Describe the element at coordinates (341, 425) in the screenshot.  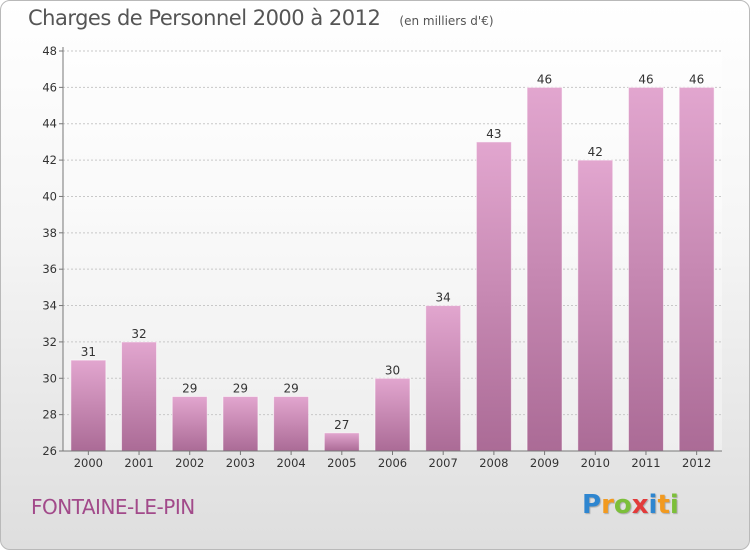
I see `data-label-2005: 27` at that location.